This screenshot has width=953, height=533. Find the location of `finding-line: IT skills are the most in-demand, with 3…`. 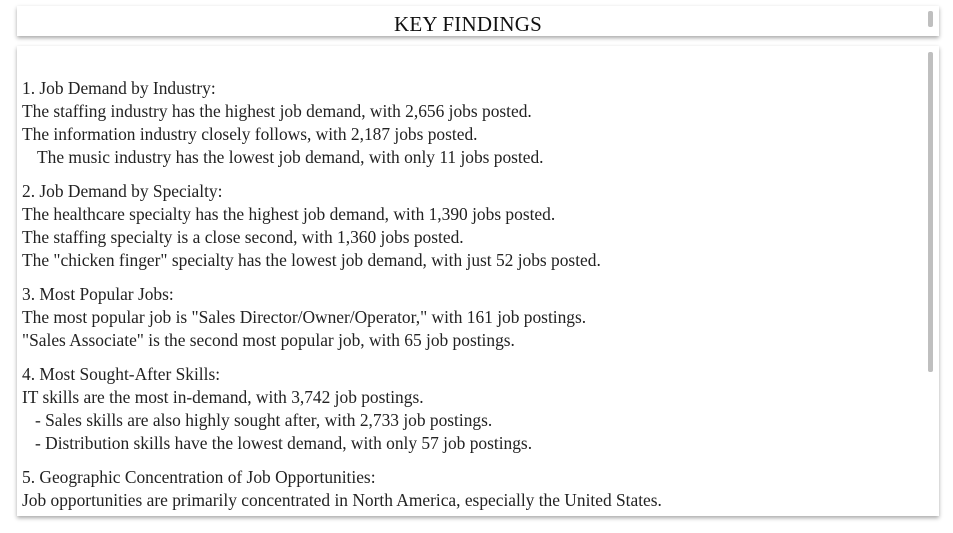

finding-line: IT skills are the most in-demand, with 3… is located at coordinates (223, 397).